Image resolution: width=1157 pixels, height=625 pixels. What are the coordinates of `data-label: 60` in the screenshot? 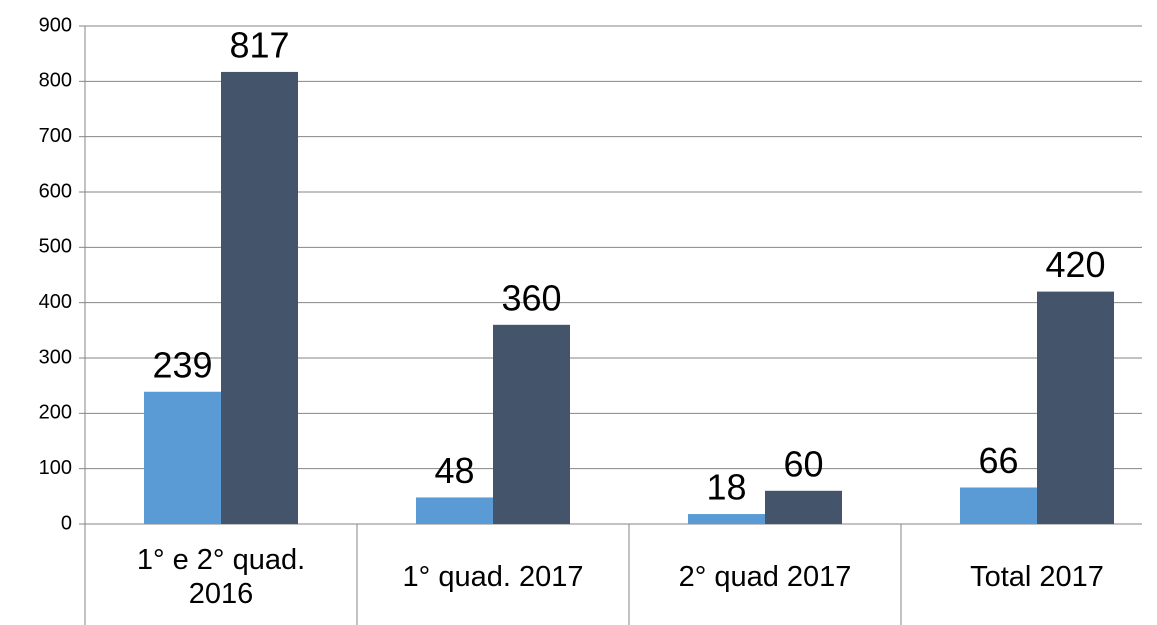 It's located at (803, 463).